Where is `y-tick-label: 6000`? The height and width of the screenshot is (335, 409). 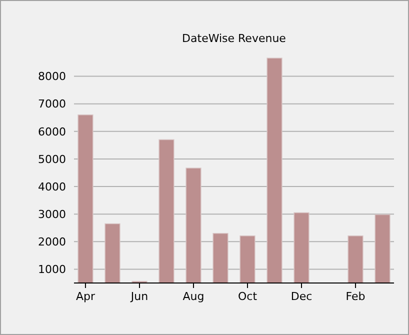 y-tick-label: 6000 is located at coordinates (52, 131).